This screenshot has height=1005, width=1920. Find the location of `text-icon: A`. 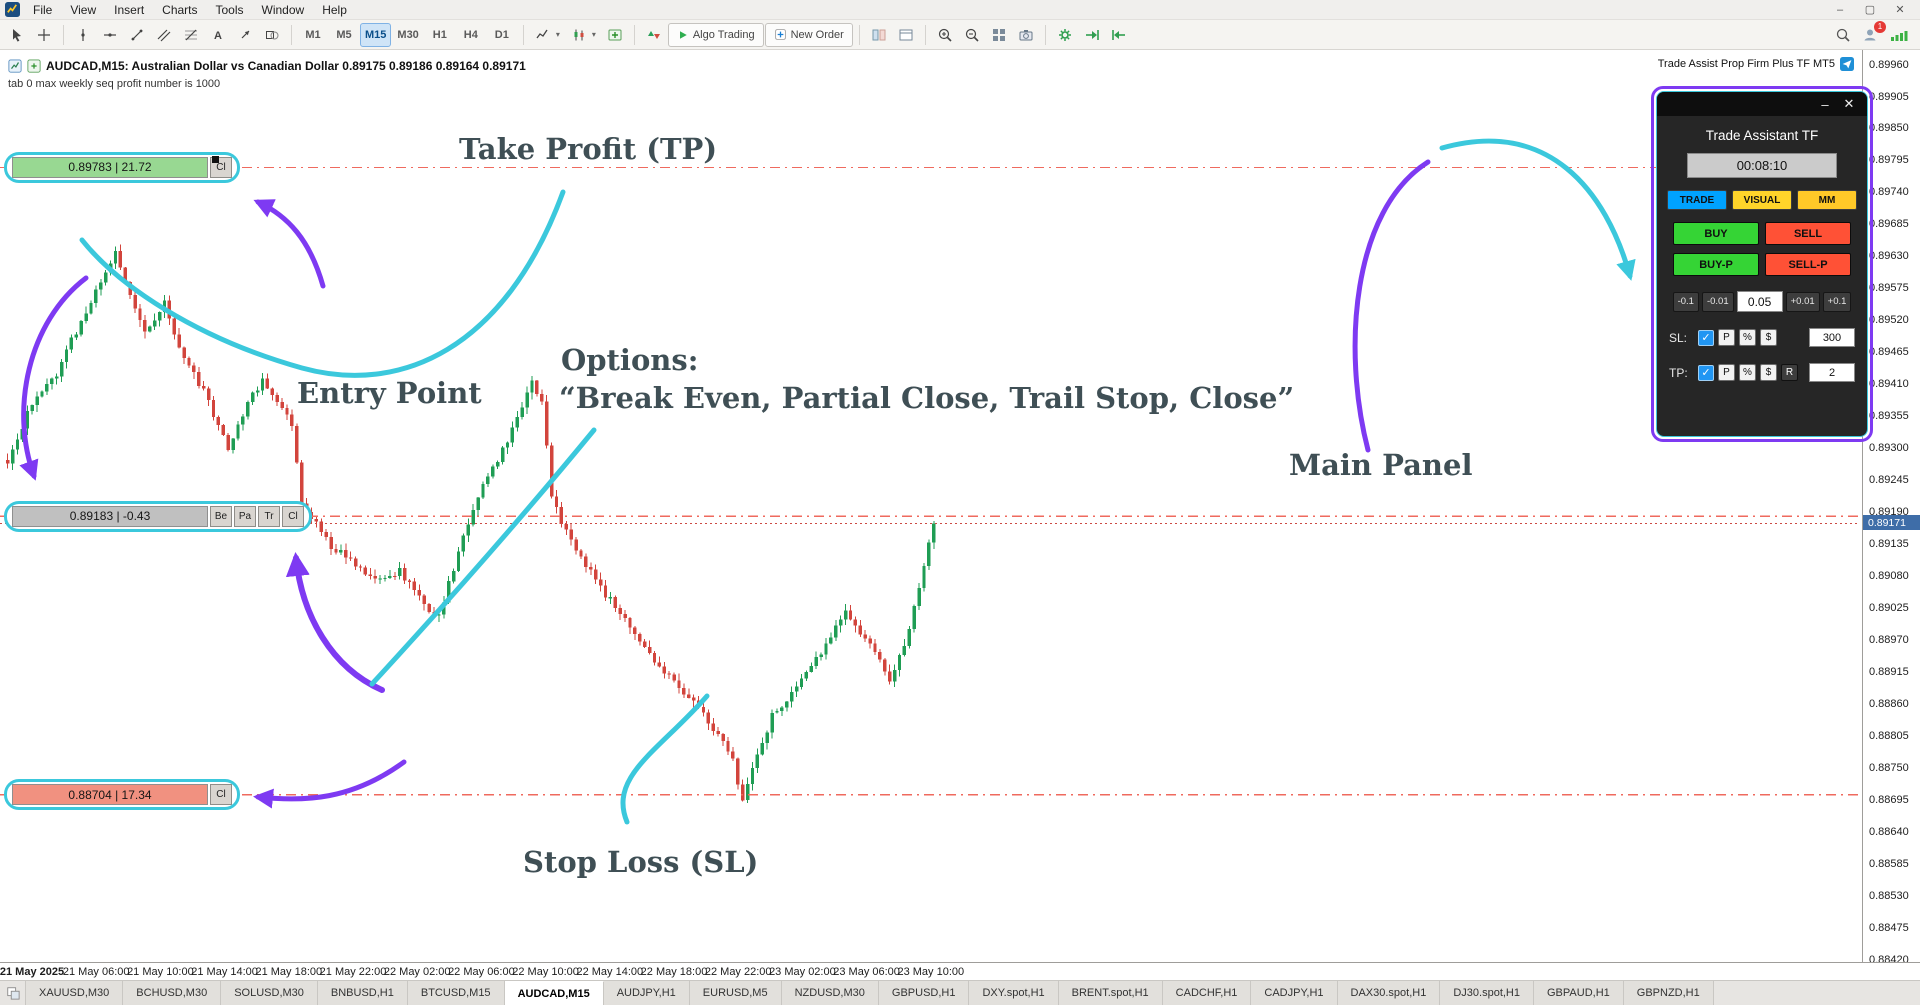

text-icon: A is located at coordinates (218, 35).